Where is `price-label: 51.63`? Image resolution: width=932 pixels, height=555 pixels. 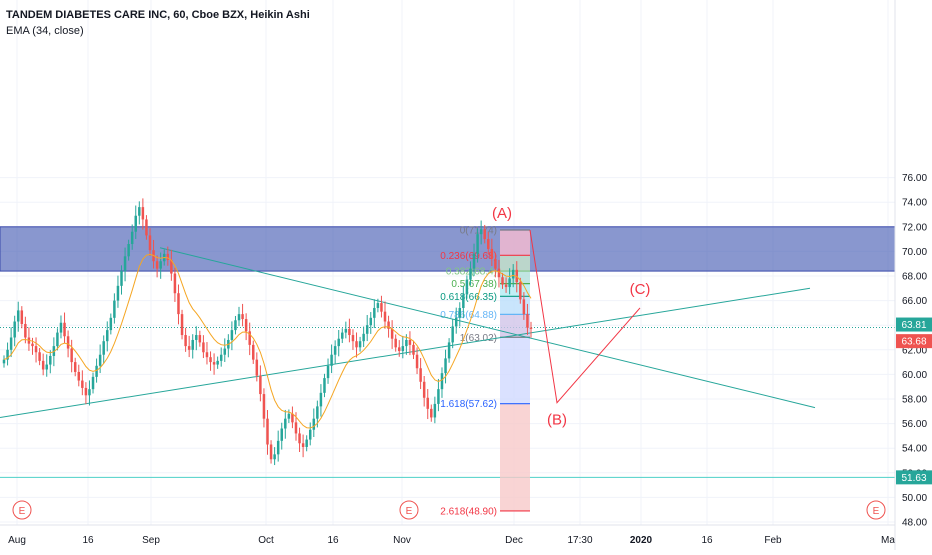 price-label: 51.63 is located at coordinates (913, 478).